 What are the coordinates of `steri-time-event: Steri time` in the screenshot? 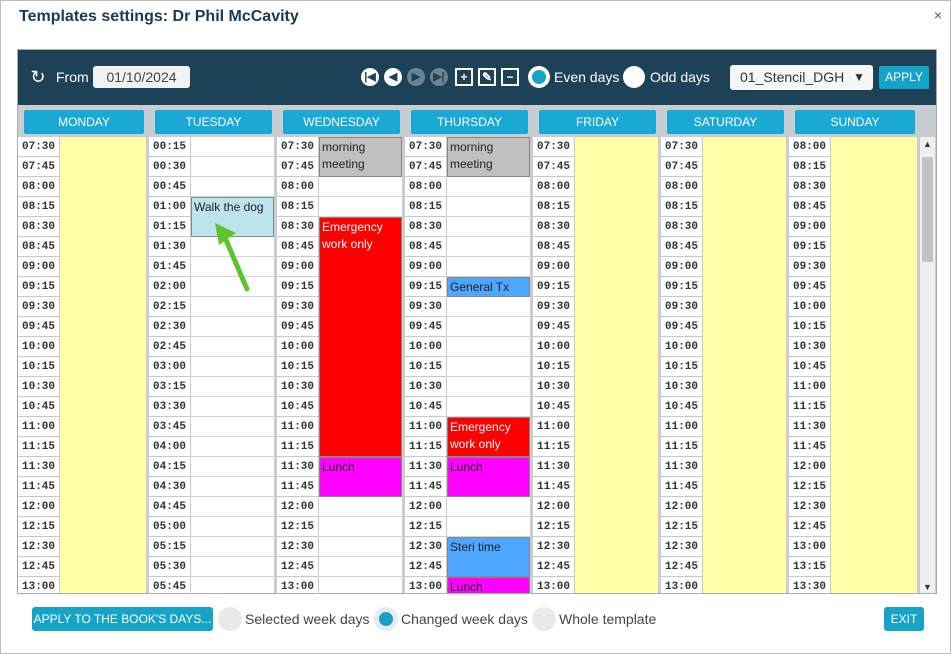 It's located at (488, 557).